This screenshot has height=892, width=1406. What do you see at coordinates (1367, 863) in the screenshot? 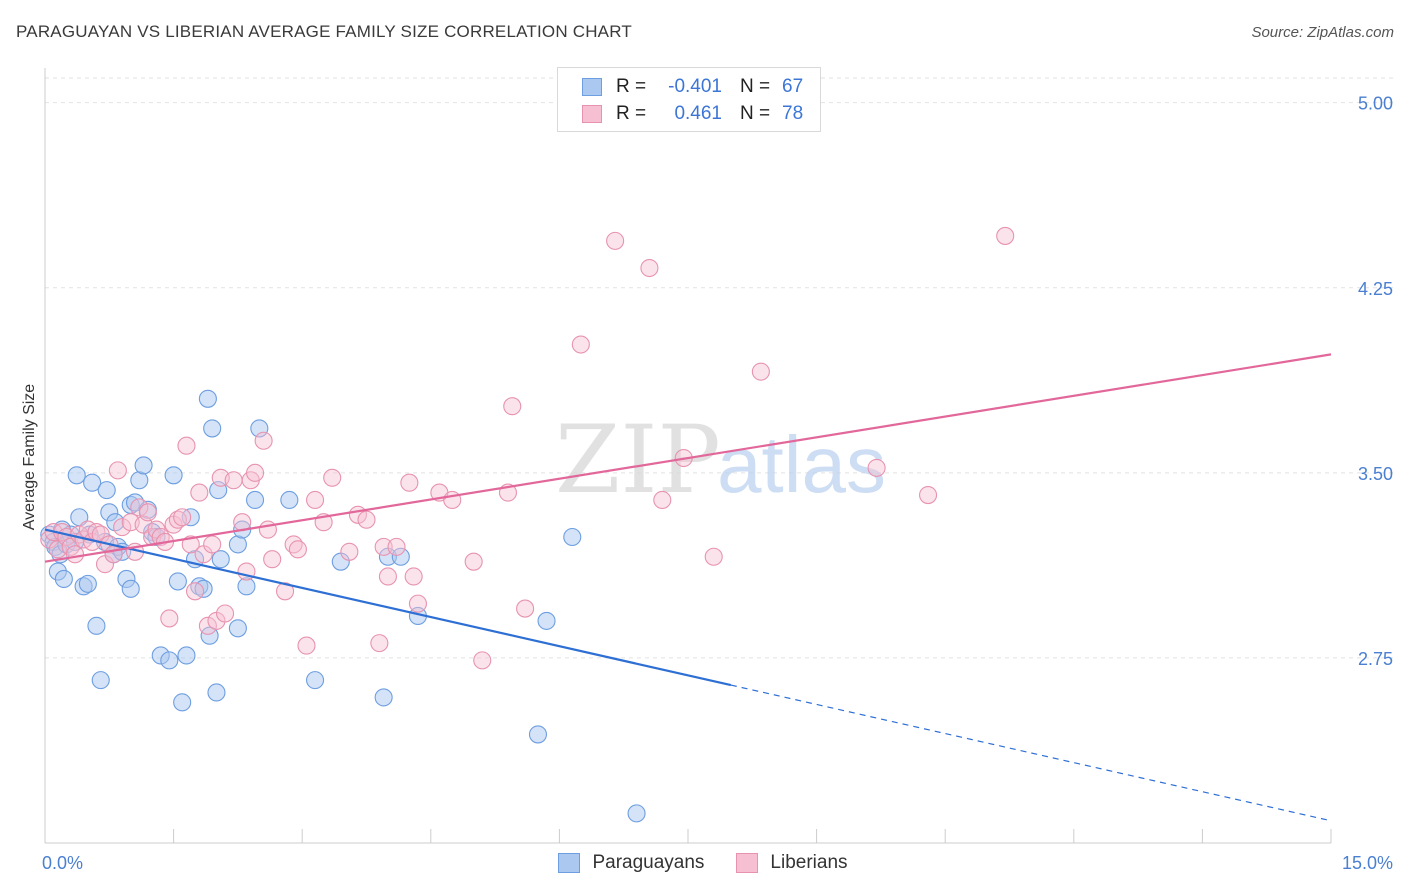
I see `x-tick-label: 15.0%` at bounding box center [1367, 863].